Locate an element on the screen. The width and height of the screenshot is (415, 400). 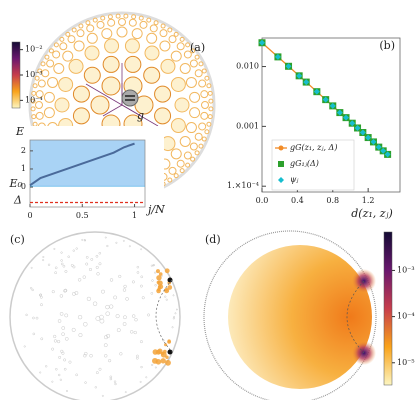
y-tick-label: 0 is located at coordinates (23, 186).